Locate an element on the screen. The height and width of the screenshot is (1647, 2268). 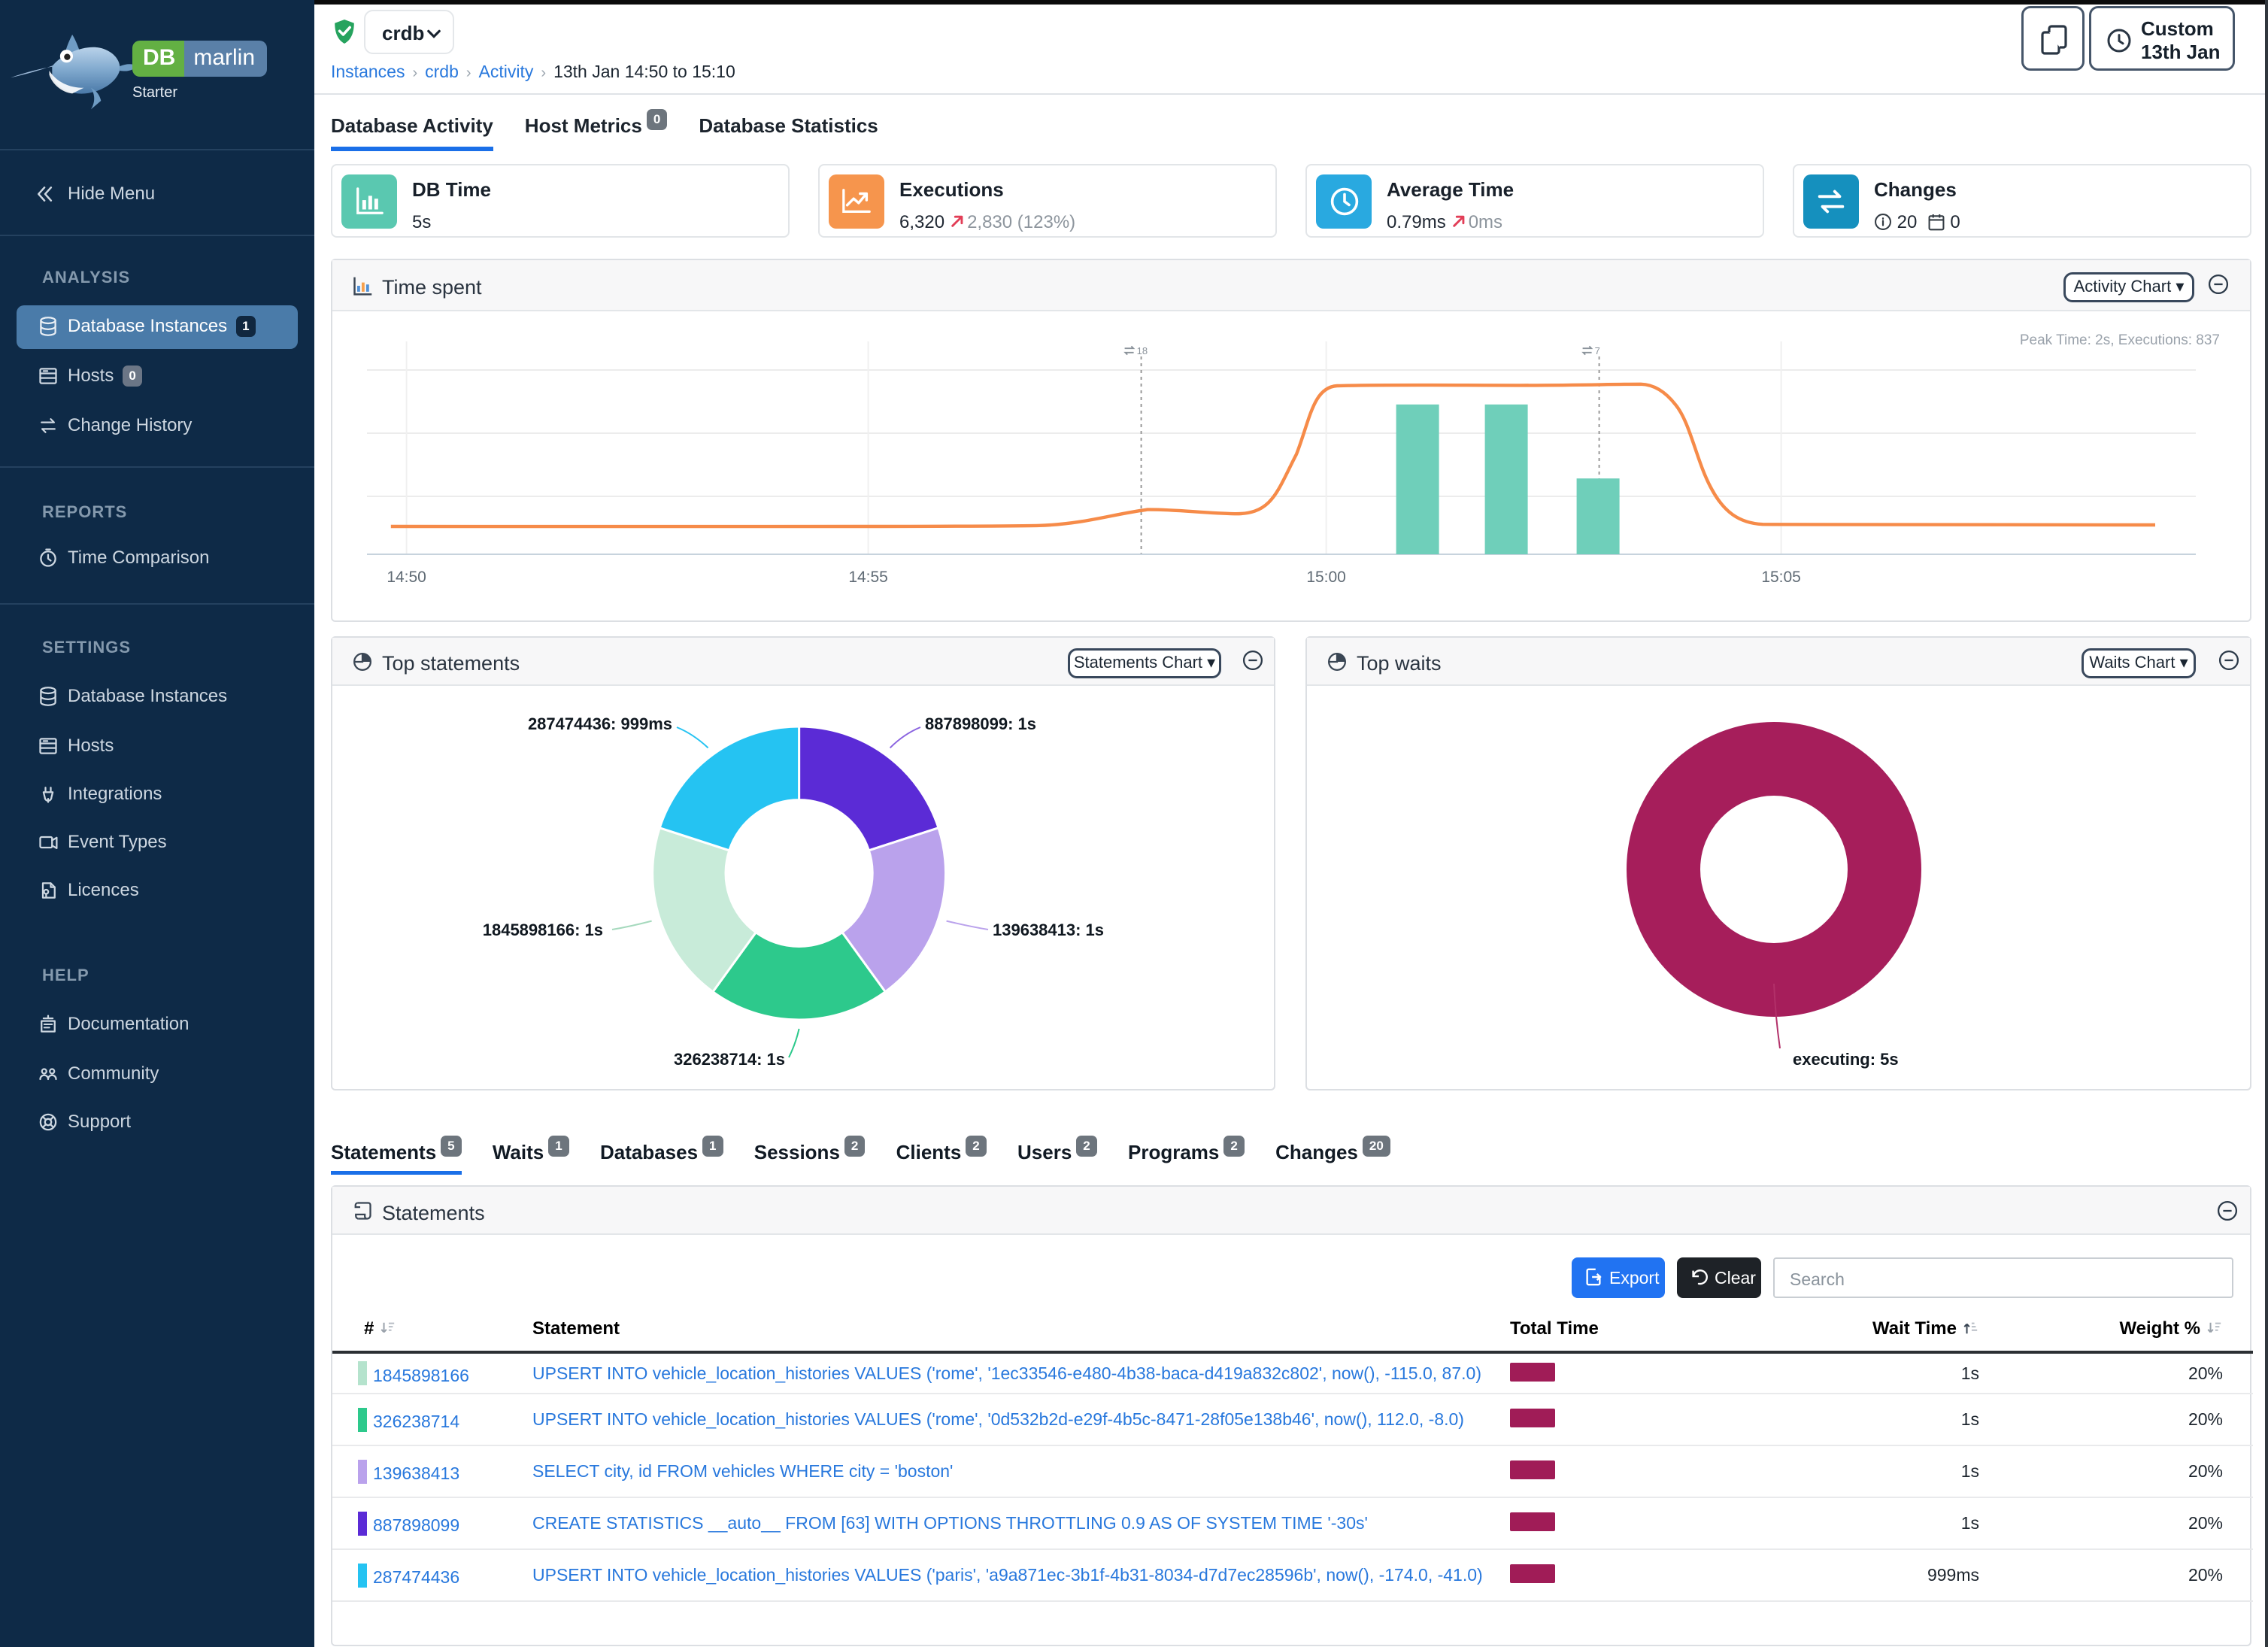
svg-text: 15:00 is located at coordinates (1326, 577).